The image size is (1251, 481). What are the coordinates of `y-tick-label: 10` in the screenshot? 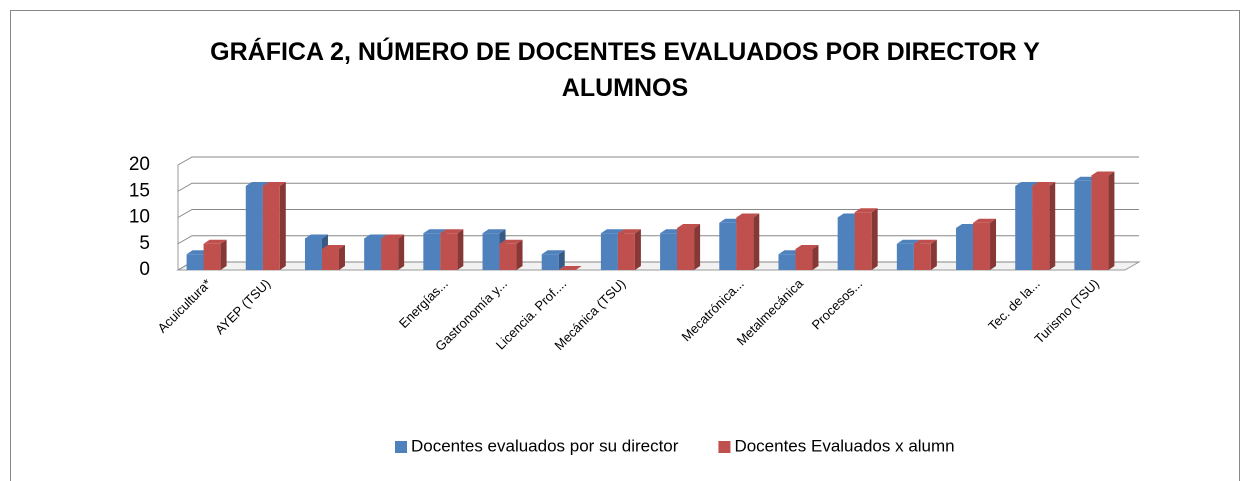 It's located at (139, 217).